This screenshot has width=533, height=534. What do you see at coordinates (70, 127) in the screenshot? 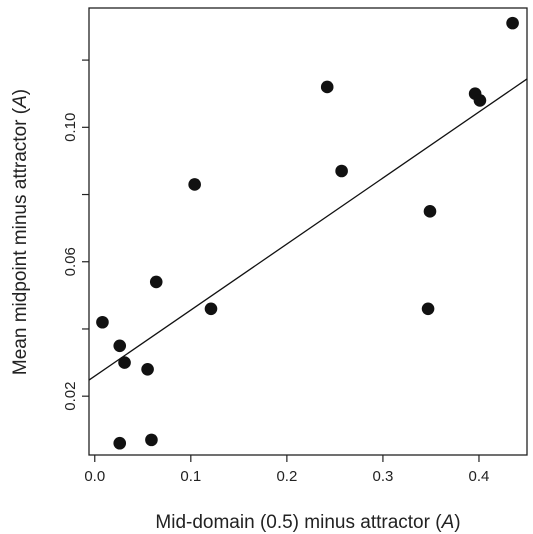
I see `y-tick-label-4: 0.10` at bounding box center [70, 127].